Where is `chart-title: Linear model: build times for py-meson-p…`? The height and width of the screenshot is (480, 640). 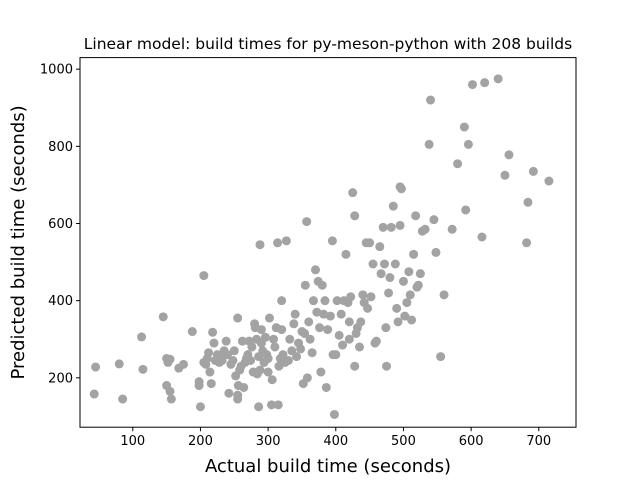
chart-title: Linear model: build times for py-meson-p… is located at coordinates (328, 44).